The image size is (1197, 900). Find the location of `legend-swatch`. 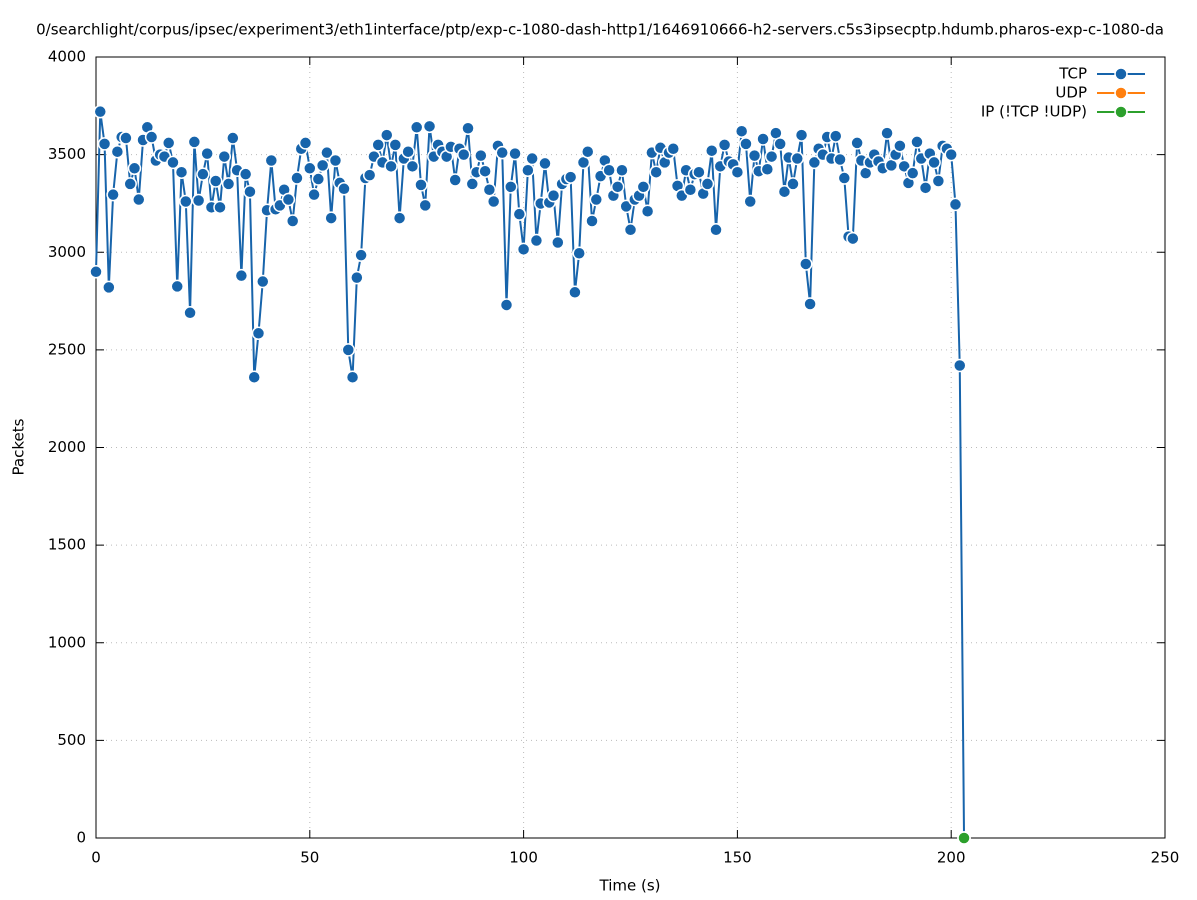

legend-swatch is located at coordinates (1121, 112).